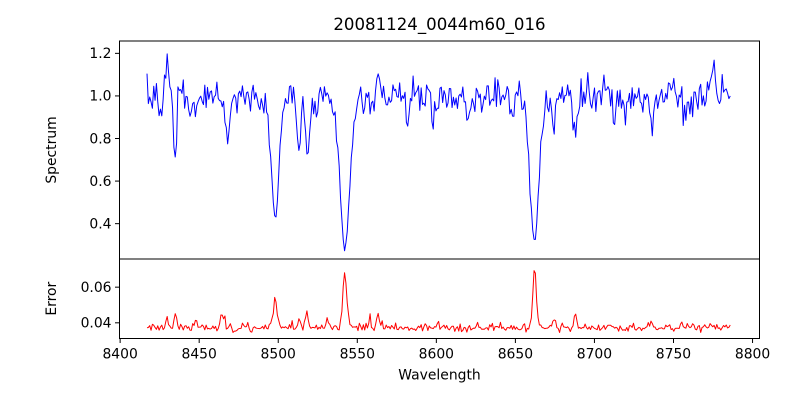 This screenshot has width=800, height=404. What do you see at coordinates (100, 182) in the screenshot?
I see `spectrum-y-tick-label: 0.6` at bounding box center [100, 182].